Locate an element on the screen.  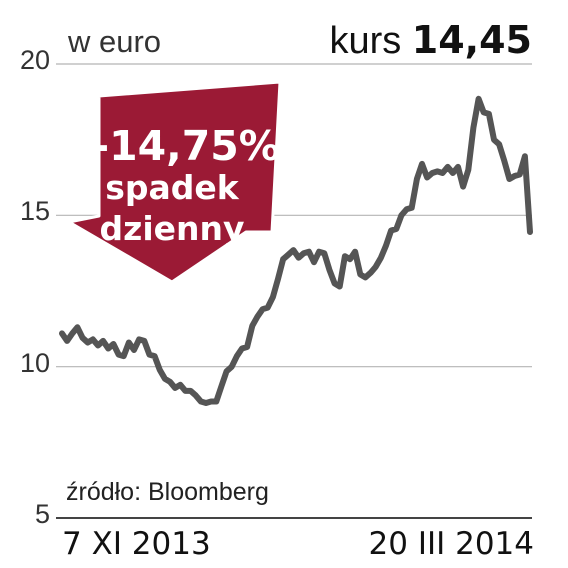
down-arrow-icon is located at coordinates (174, 182).